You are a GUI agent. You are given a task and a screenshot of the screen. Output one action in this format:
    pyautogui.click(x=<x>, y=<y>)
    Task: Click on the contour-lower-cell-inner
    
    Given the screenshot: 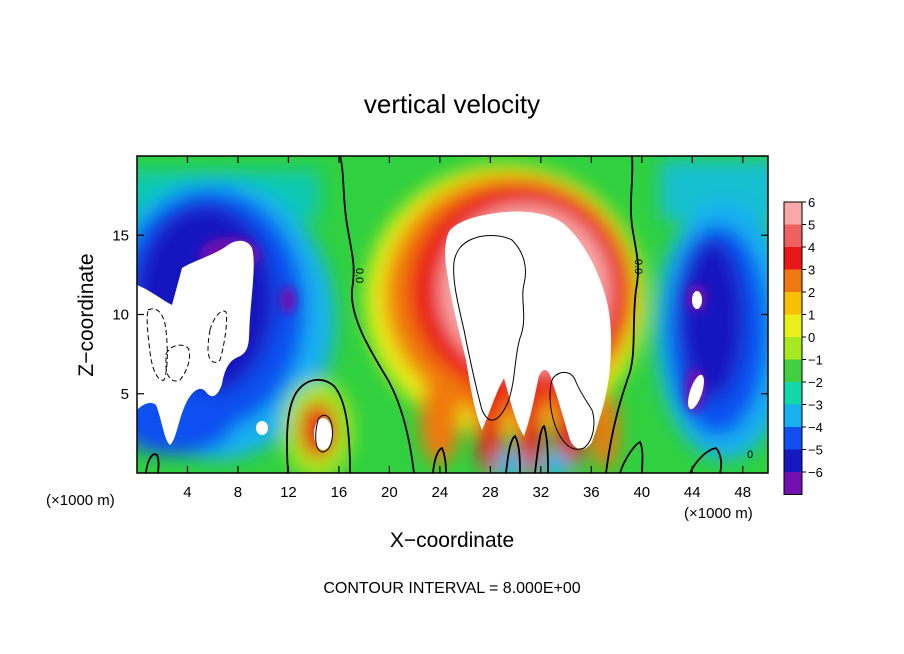 What is the action you would take?
    pyautogui.click(x=324, y=433)
    